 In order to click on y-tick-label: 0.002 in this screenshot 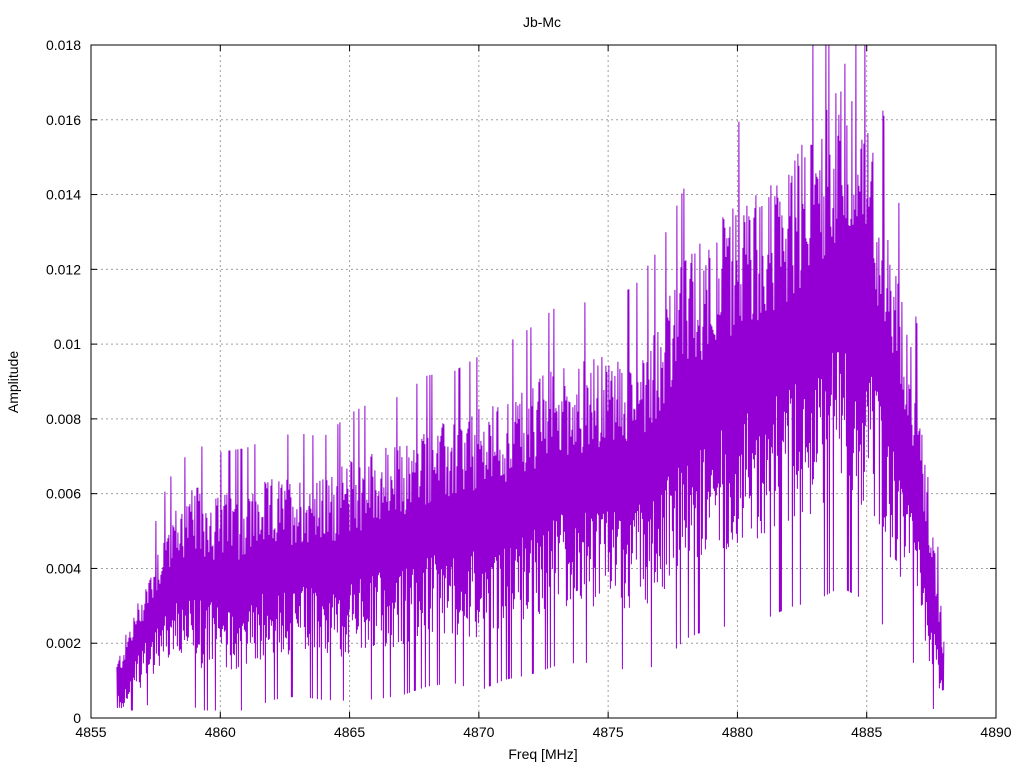, I will do `click(63, 643)`.